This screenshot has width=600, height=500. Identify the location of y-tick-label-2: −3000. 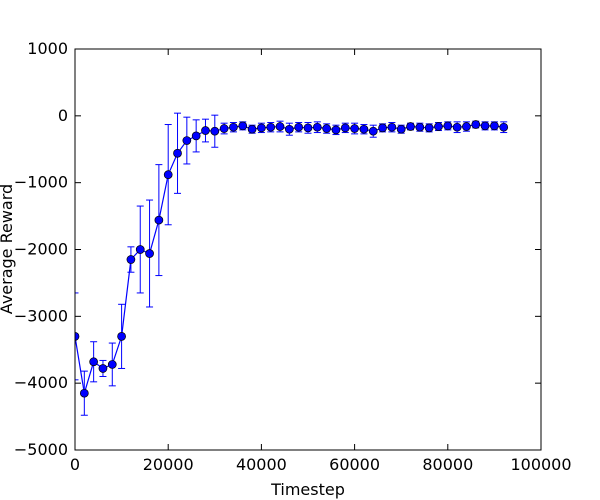
(41, 315).